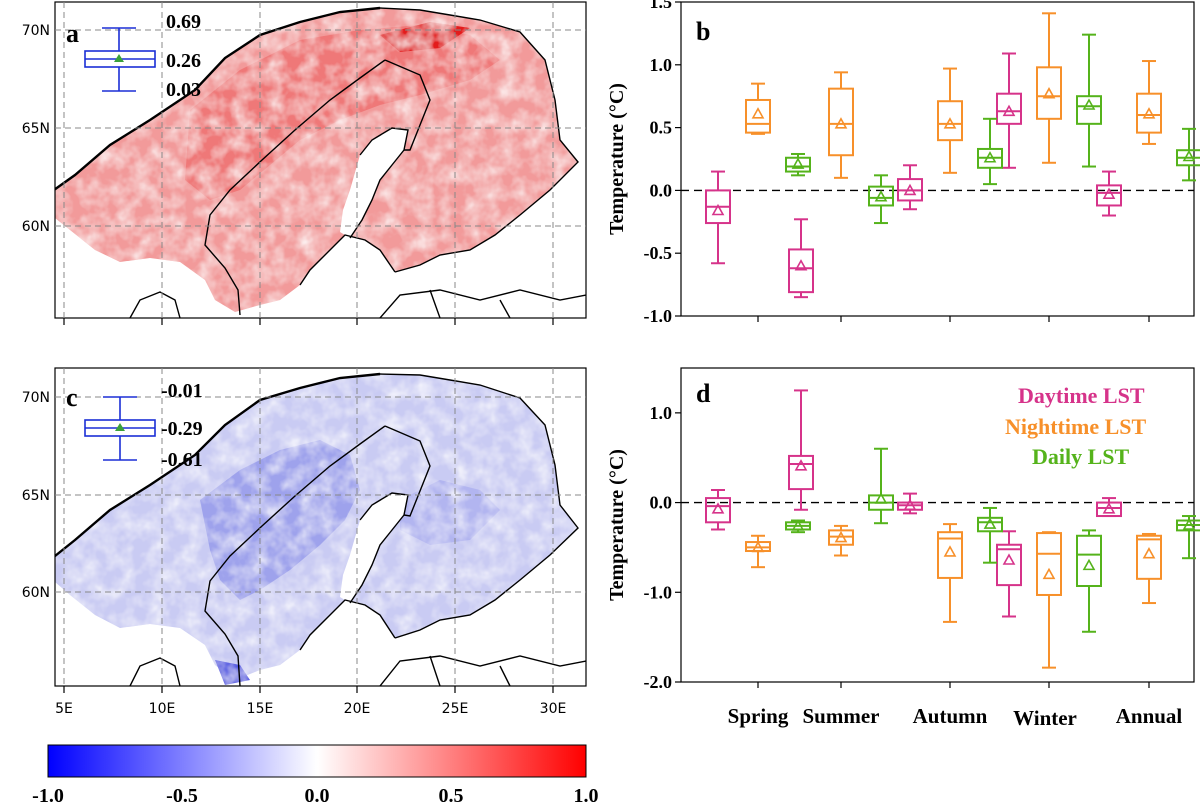  Describe the element at coordinates (182, 429) in the screenshot. I see `inset-c-median: -0.29` at that location.